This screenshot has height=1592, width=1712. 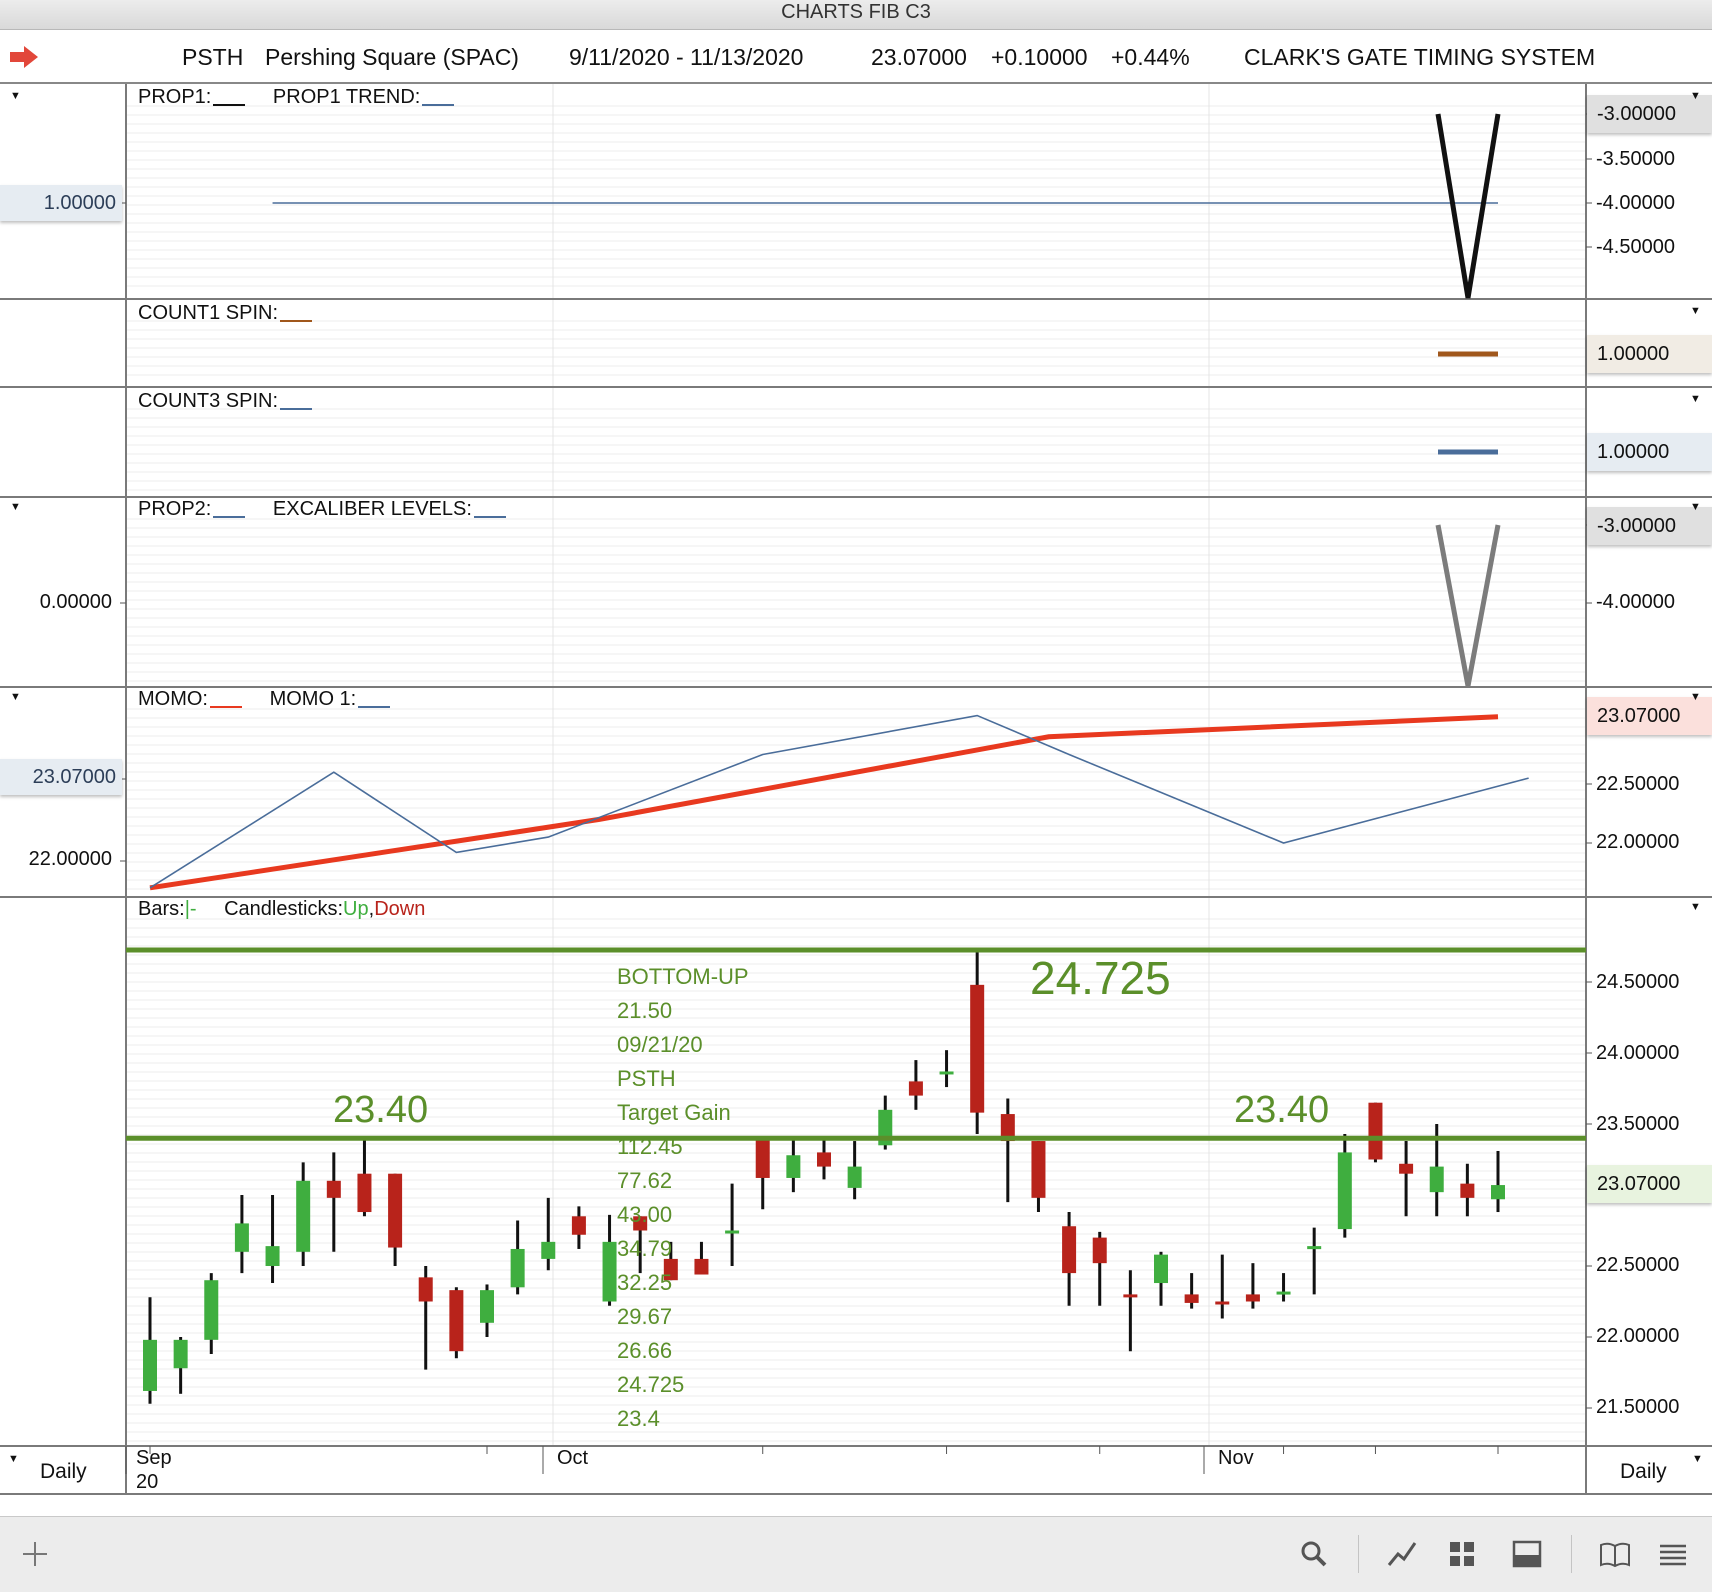 What do you see at coordinates (381, 1110) in the screenshot?
I see `left-level-label: 23.40` at bounding box center [381, 1110].